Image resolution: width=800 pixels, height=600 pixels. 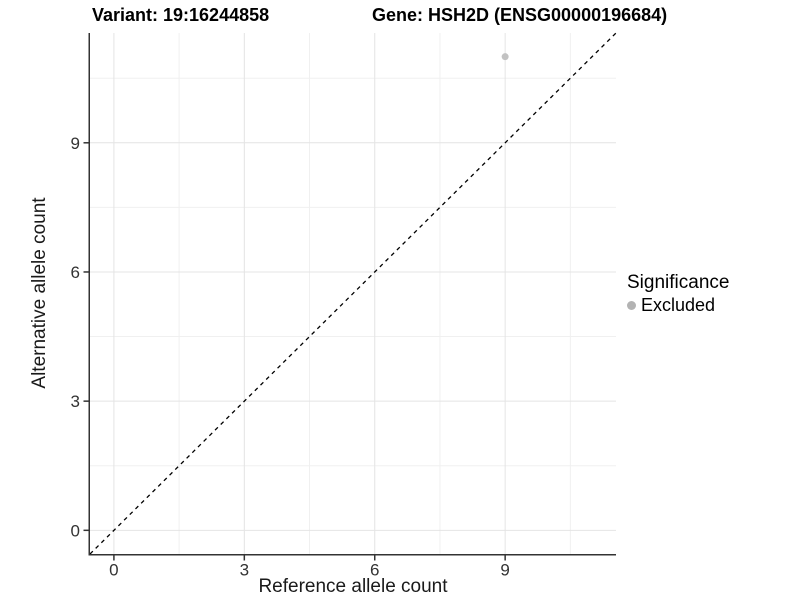 What do you see at coordinates (374, 570) in the screenshot?
I see `x-tick-label: 6` at bounding box center [374, 570].